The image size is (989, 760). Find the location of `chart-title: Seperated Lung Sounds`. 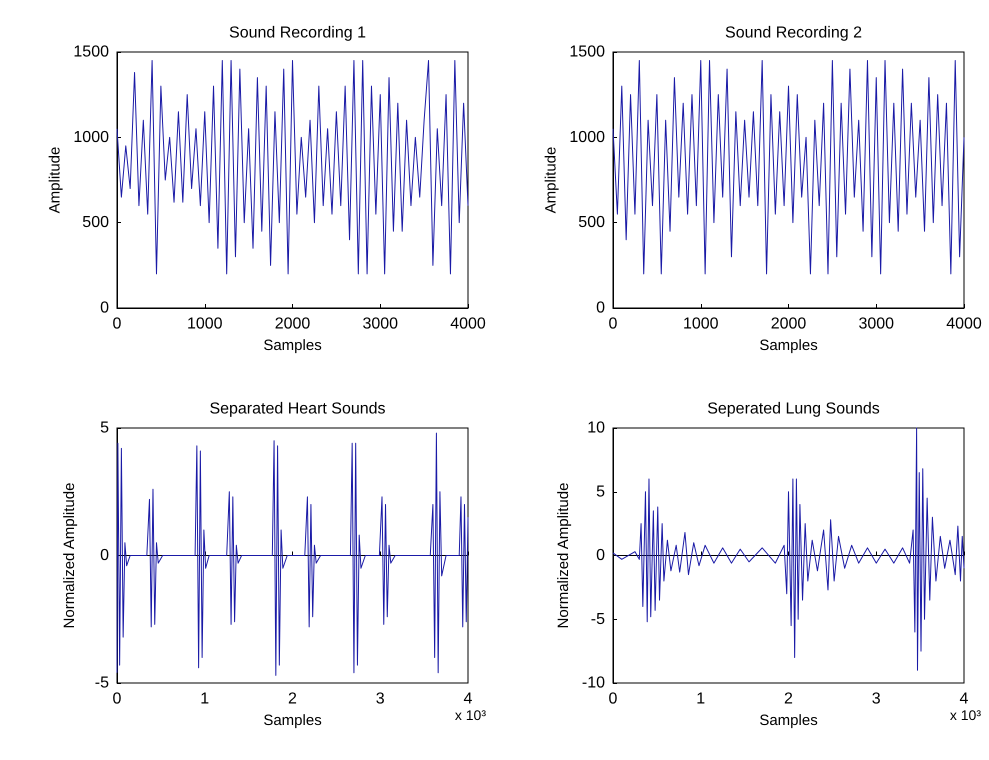

chart-title: Seperated Lung Sounds is located at coordinates (793, 409).